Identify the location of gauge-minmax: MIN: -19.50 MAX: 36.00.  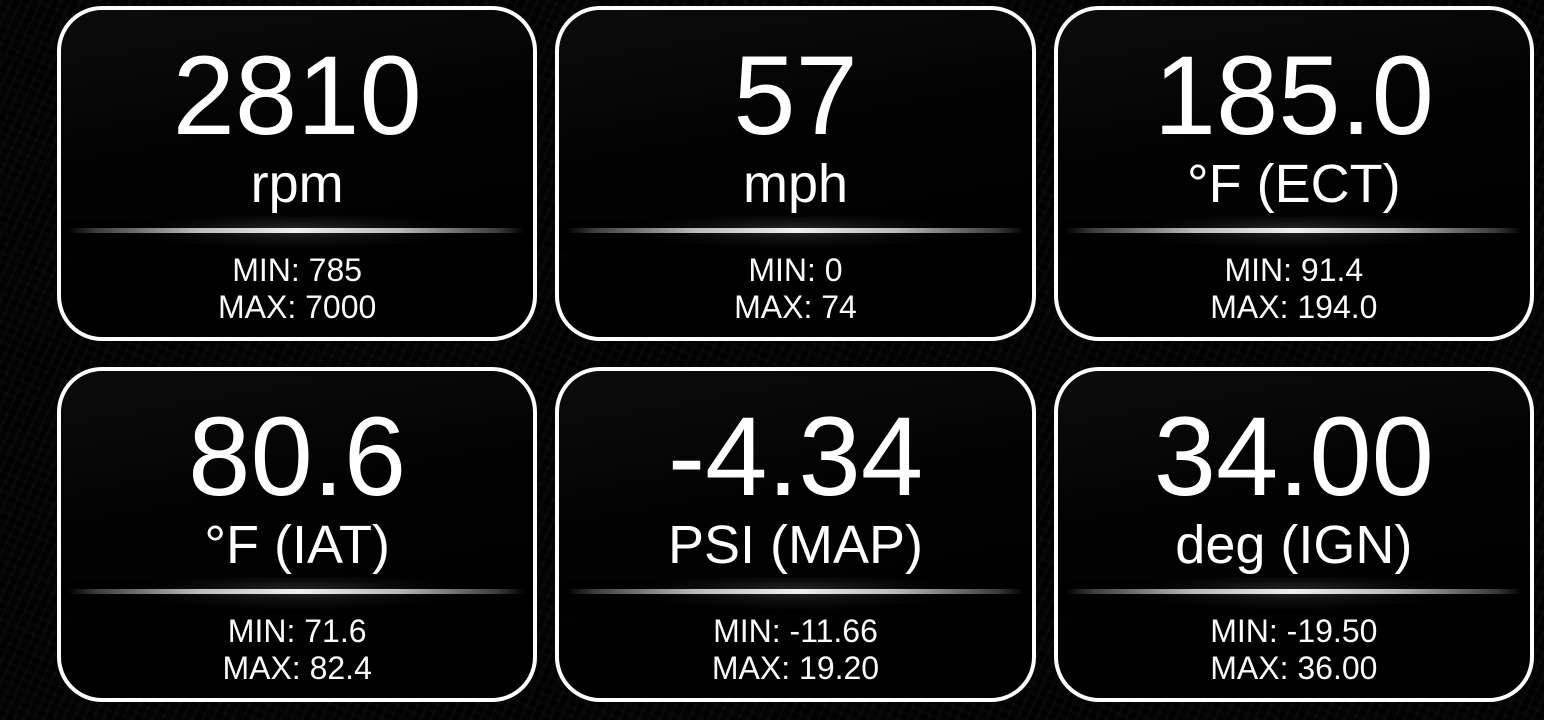
(1293, 649).